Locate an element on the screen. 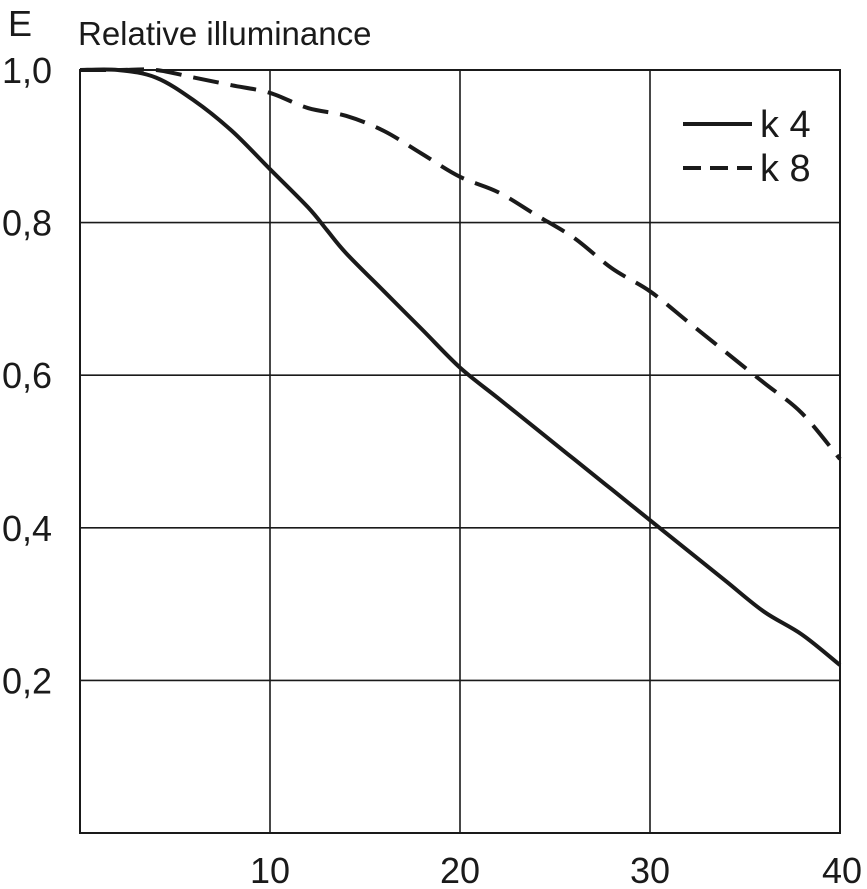 This screenshot has height=889, width=867. x-tick-label-30: 30 is located at coordinates (650, 869).